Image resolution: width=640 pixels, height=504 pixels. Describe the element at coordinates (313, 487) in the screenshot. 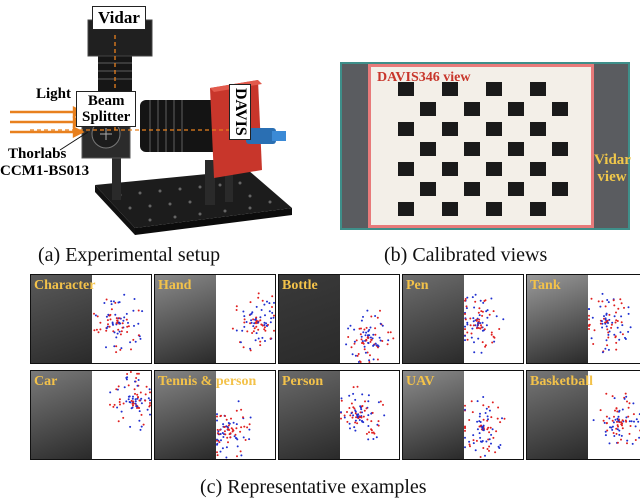

I see `caption-c: (c) Representative examples` at that location.